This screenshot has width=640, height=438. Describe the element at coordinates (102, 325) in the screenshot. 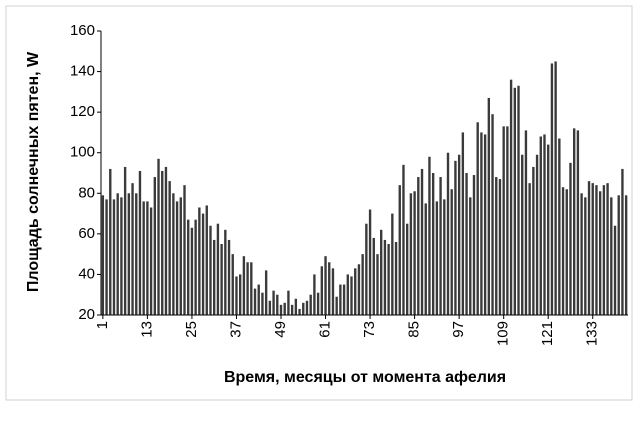

I see `x-tick-label: 1` at that location.